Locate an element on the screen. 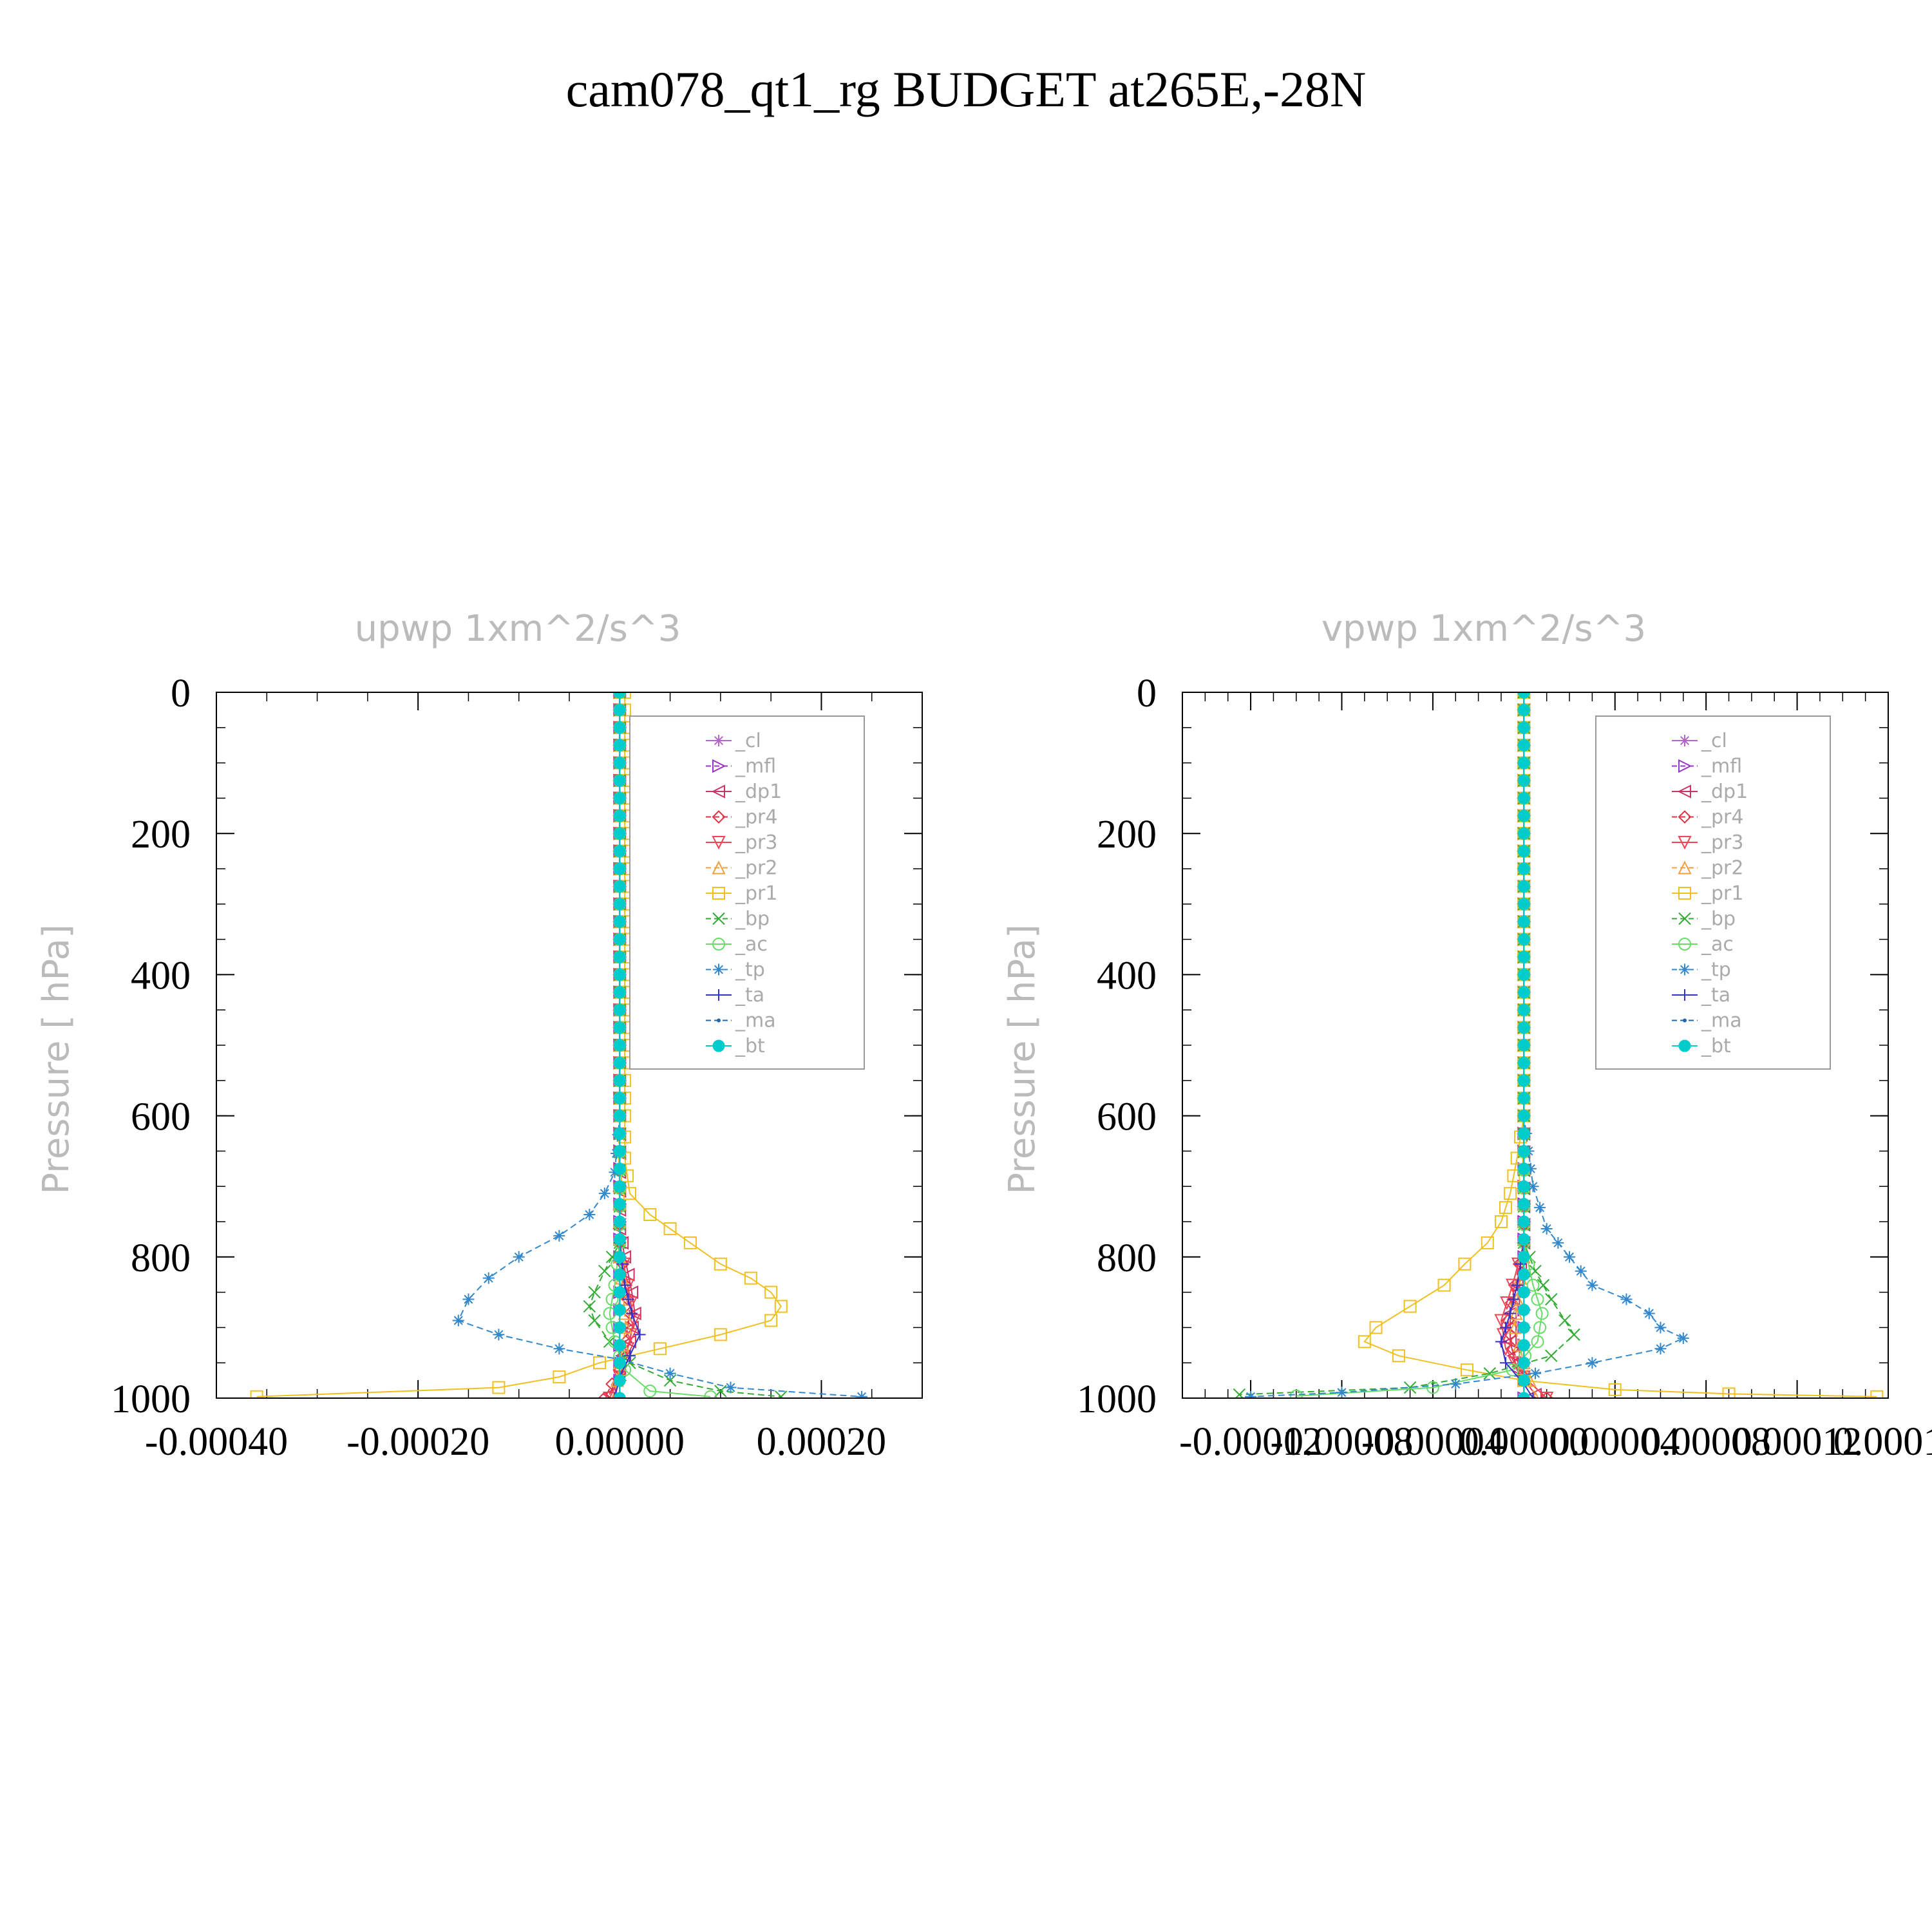  y-tick-label: 0 is located at coordinates (181, 693).